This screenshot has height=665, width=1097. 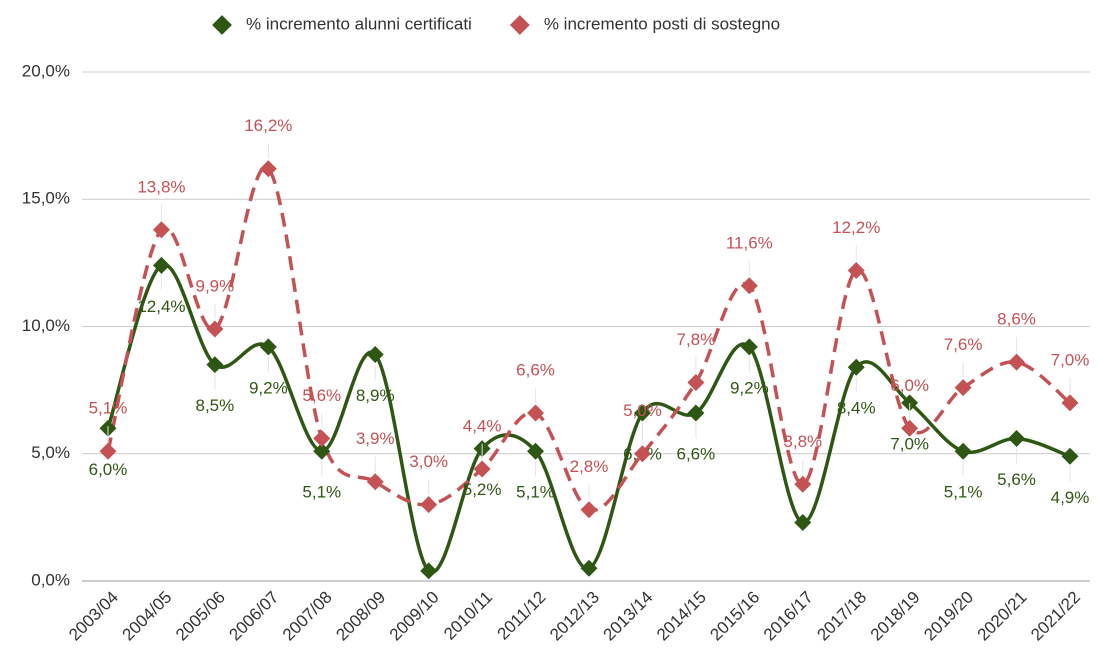 I want to click on x-tick-label: 2019/20, so click(x=948, y=616).